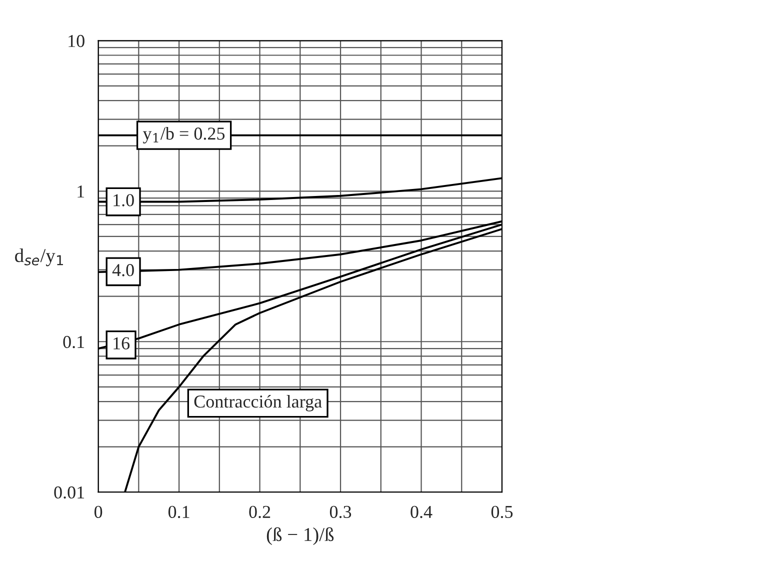 The height and width of the screenshot is (581, 768). Describe the element at coordinates (124, 200) in the screenshot. I see `series-label: 1.0` at that location.